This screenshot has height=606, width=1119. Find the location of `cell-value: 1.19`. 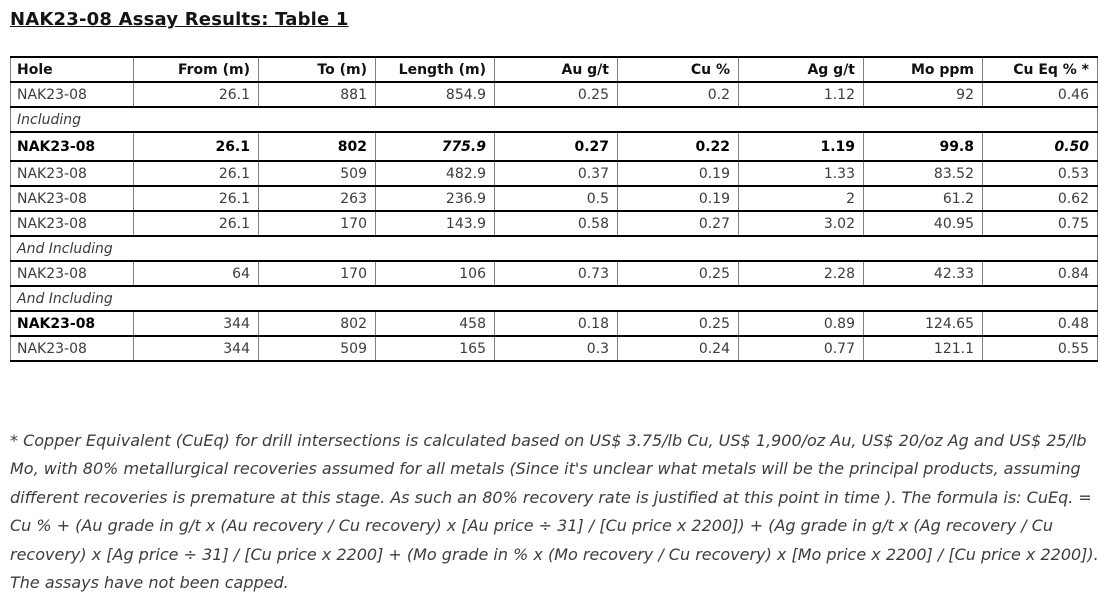

cell-value: 1.19 is located at coordinates (801, 146).